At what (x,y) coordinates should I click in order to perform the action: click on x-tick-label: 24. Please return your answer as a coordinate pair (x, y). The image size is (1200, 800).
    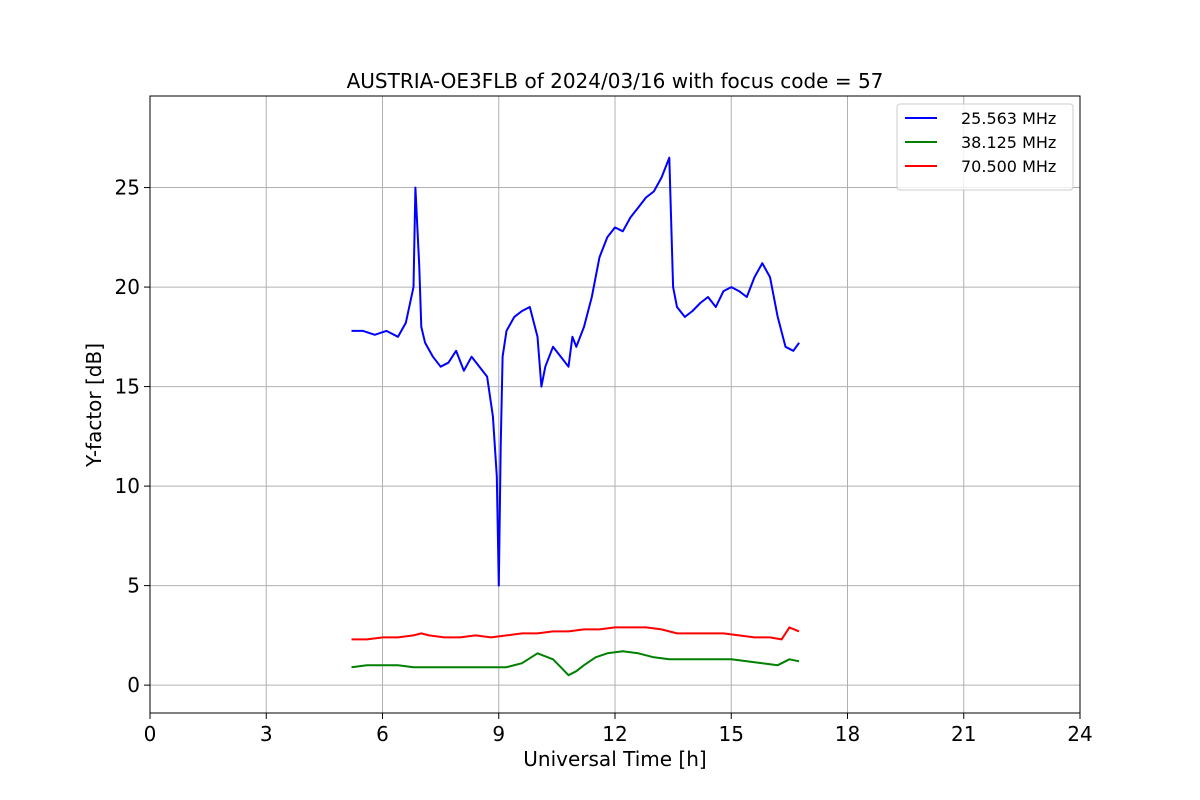
    Looking at the image, I should click on (1079, 734).